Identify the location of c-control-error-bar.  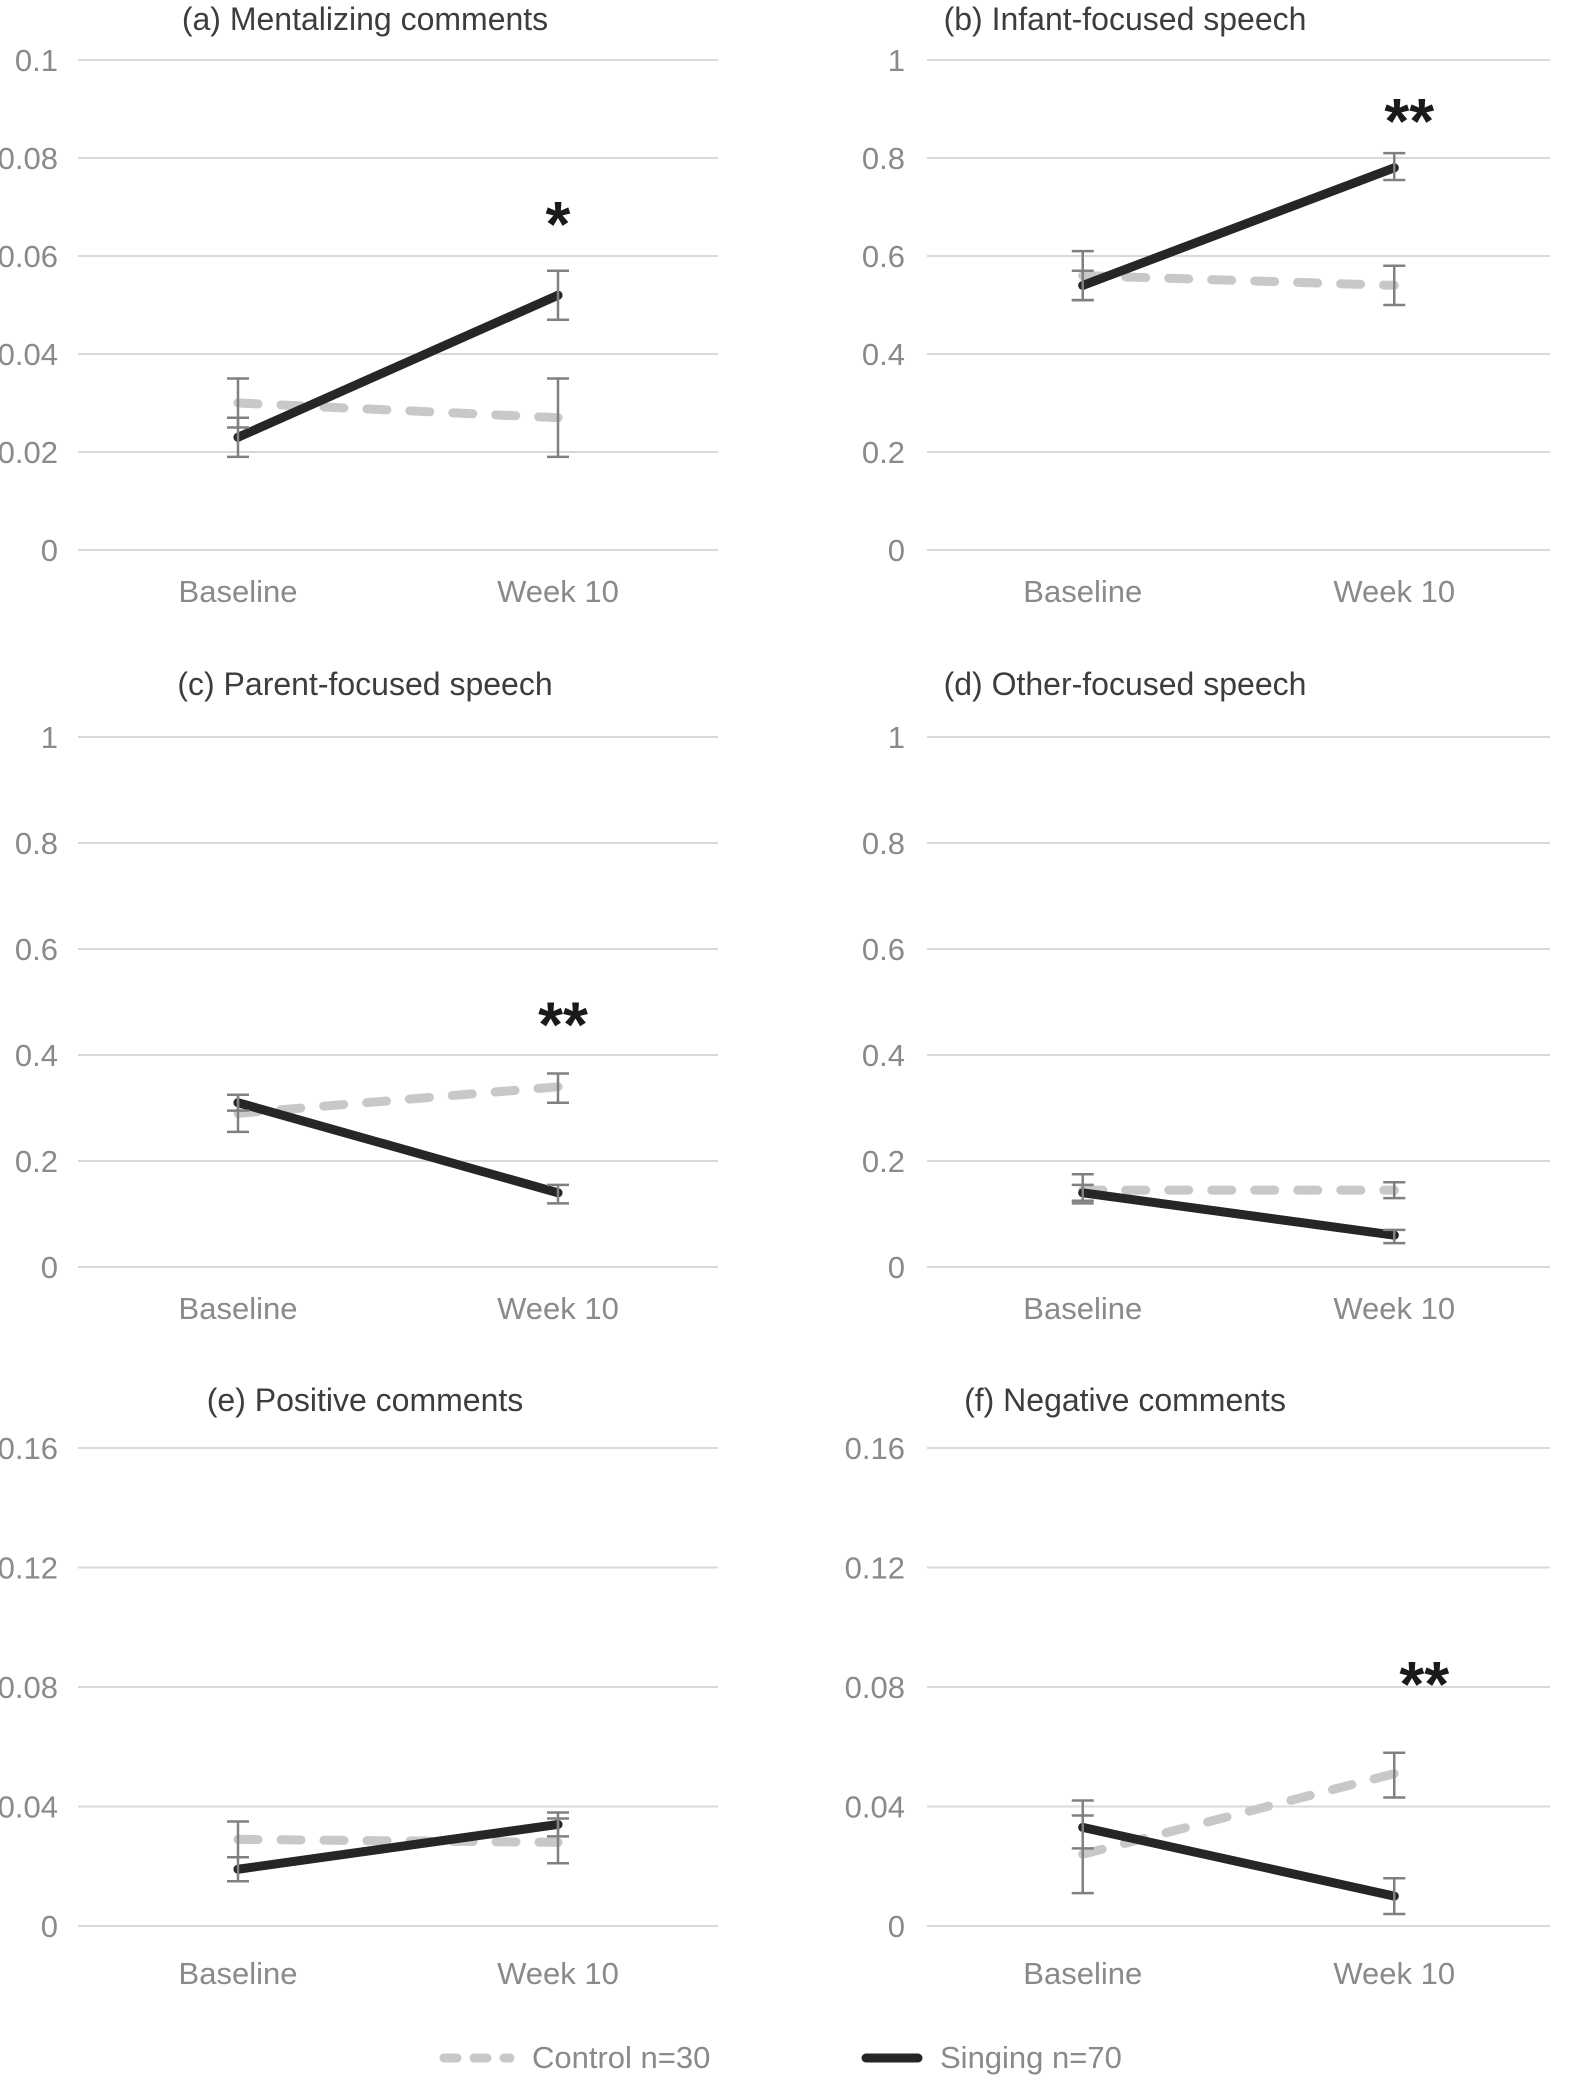
(558, 1088).